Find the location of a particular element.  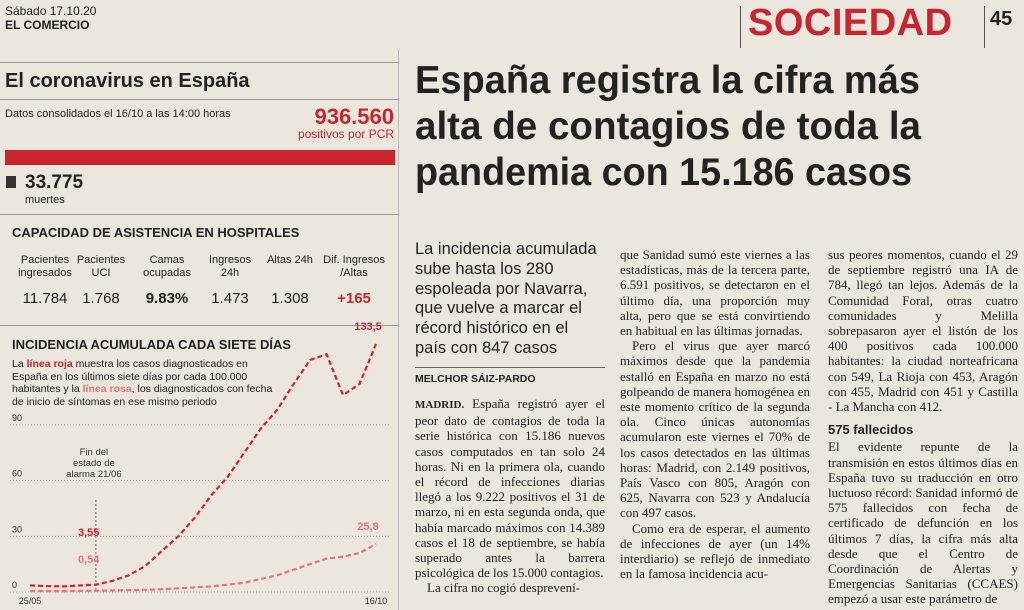

value-label: 3,55 is located at coordinates (88, 533).